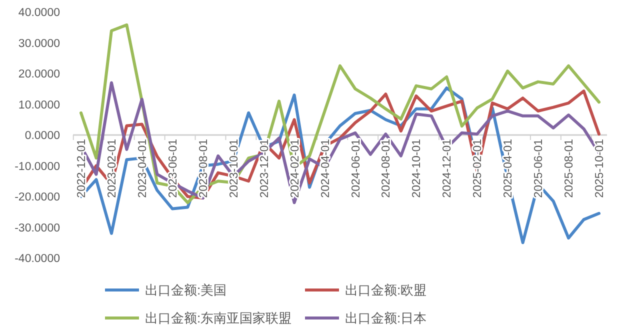  Describe the element at coordinates (142, 168) in the screenshot. I see `x-tick-label: 2023-04-01` at that location.